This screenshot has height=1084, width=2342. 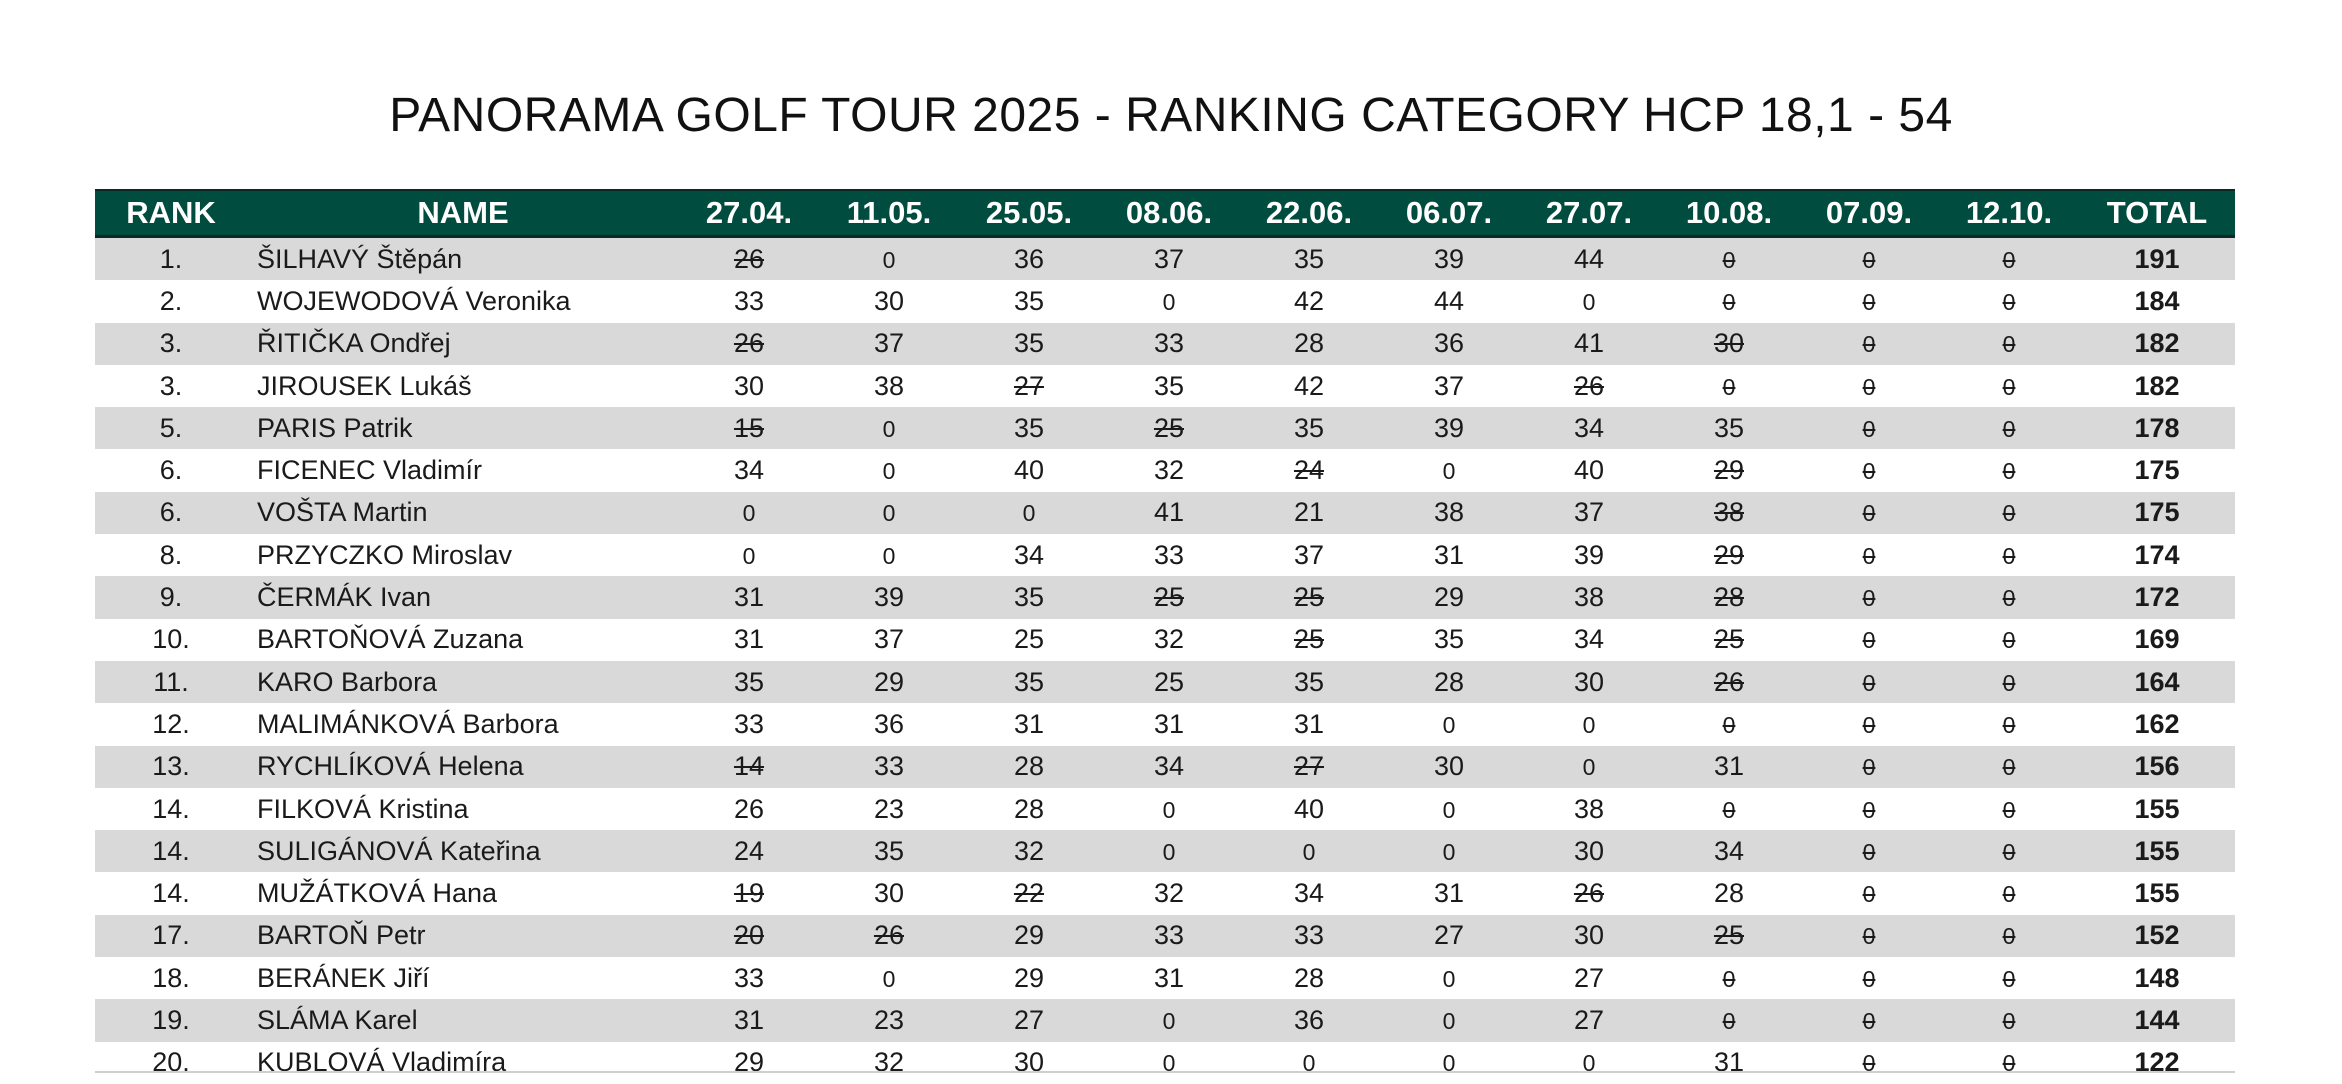 I want to click on score-cell: 34, so click(x=1589, y=428).